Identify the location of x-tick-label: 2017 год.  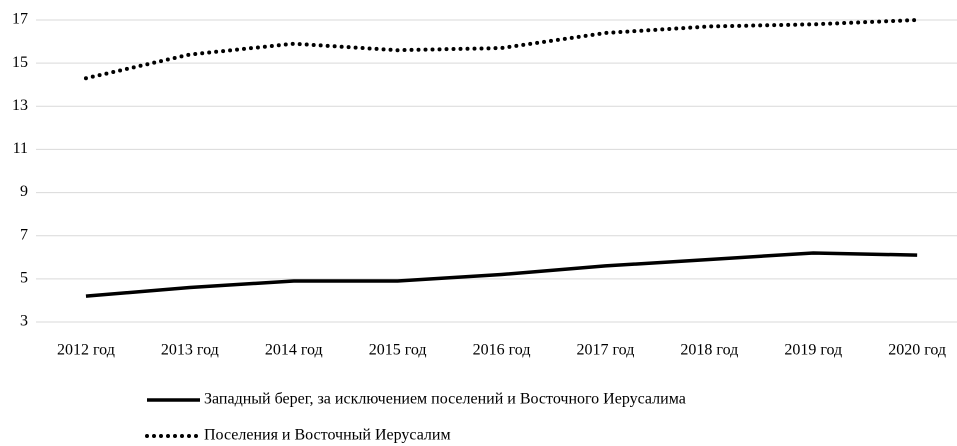
(606, 350).